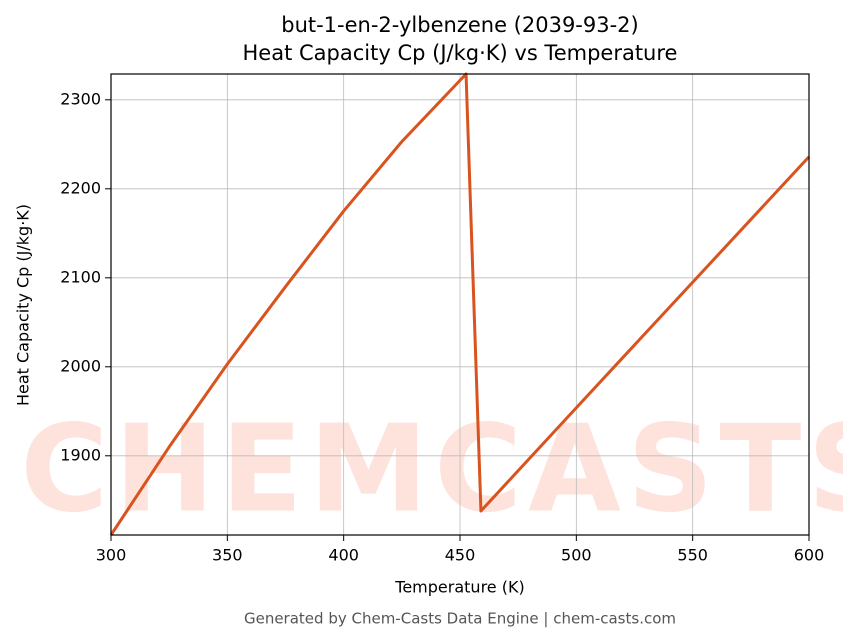 The height and width of the screenshot is (644, 843). Describe the element at coordinates (460, 53) in the screenshot. I see `chart-subtitle: Heat Capacity Cp (J/kg·K) vs Temperature` at that location.